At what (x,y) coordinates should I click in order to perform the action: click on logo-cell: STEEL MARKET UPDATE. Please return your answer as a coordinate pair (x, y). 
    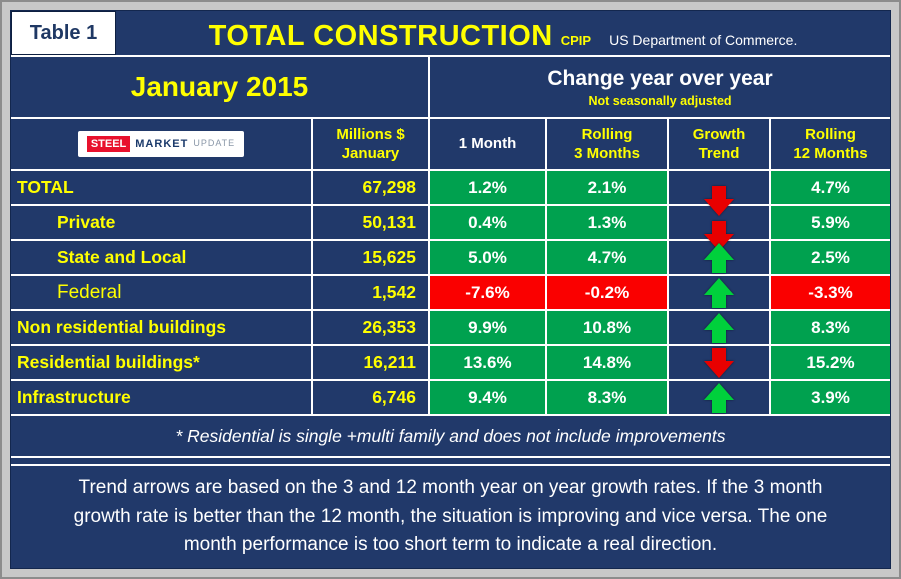
    Looking at the image, I should click on (161, 144).